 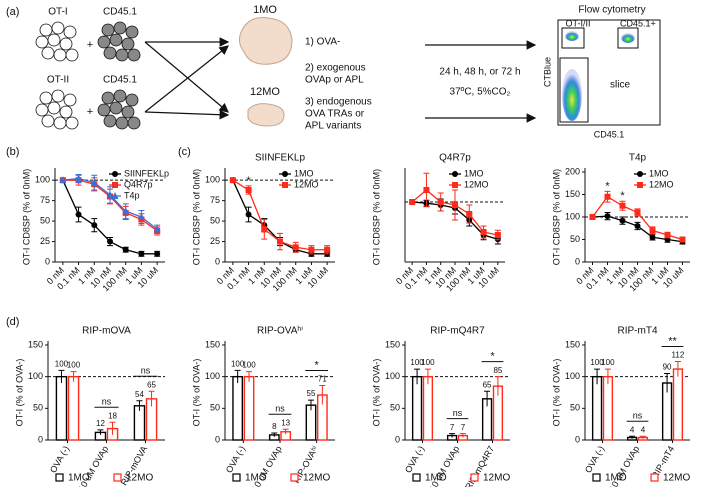 I want to click on annotation: *, so click(x=248, y=181).